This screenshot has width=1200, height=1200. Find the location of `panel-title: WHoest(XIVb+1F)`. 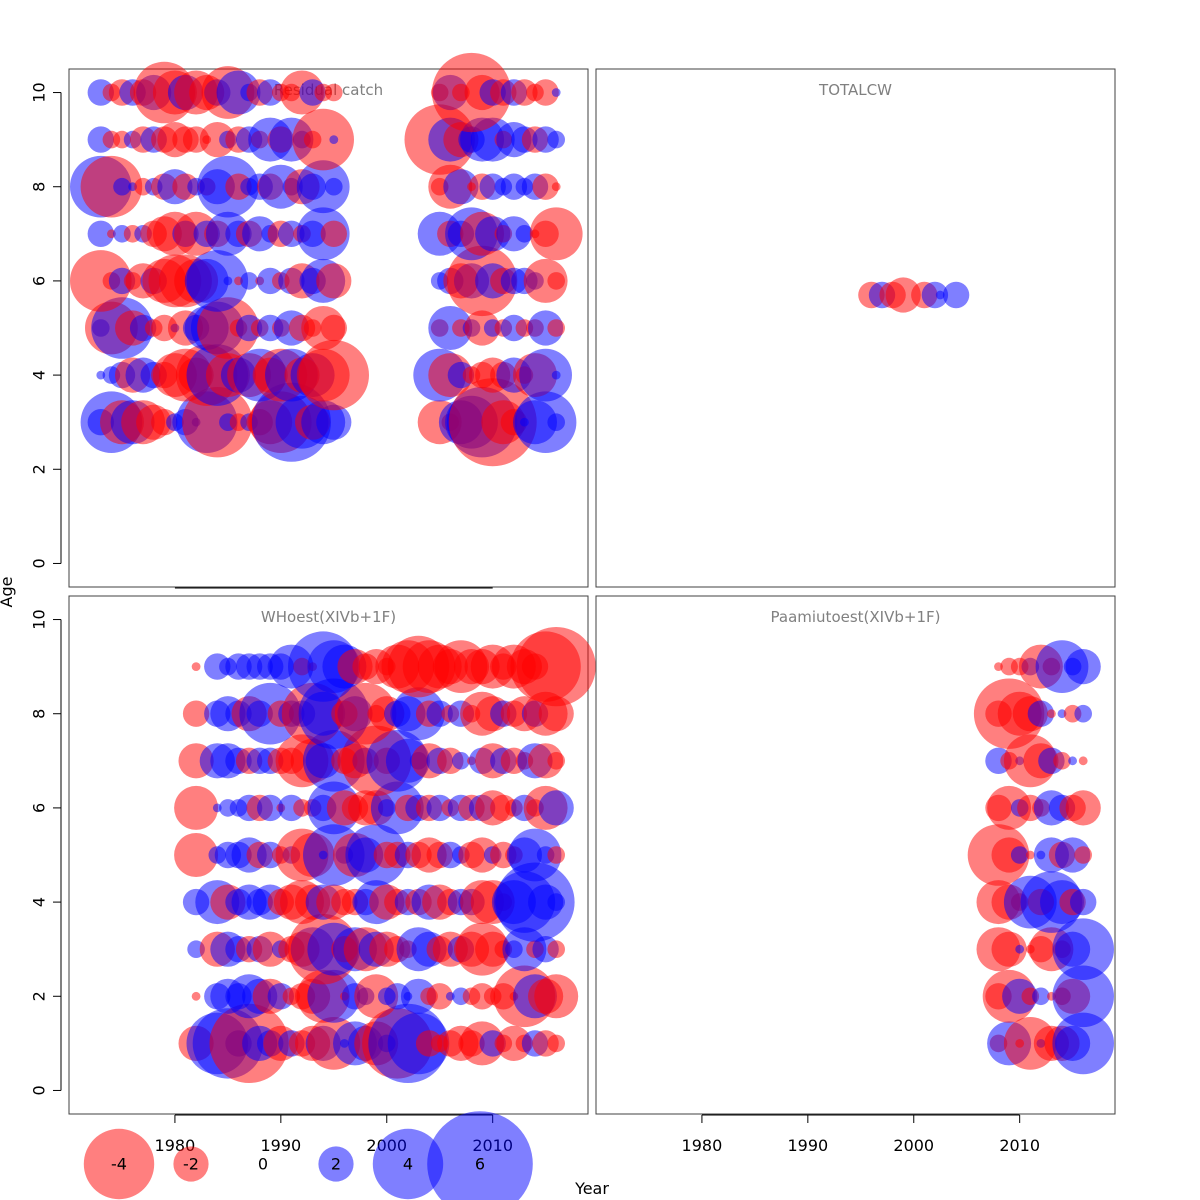

panel-title: WHoest(XIVb+1F) is located at coordinates (328, 617).